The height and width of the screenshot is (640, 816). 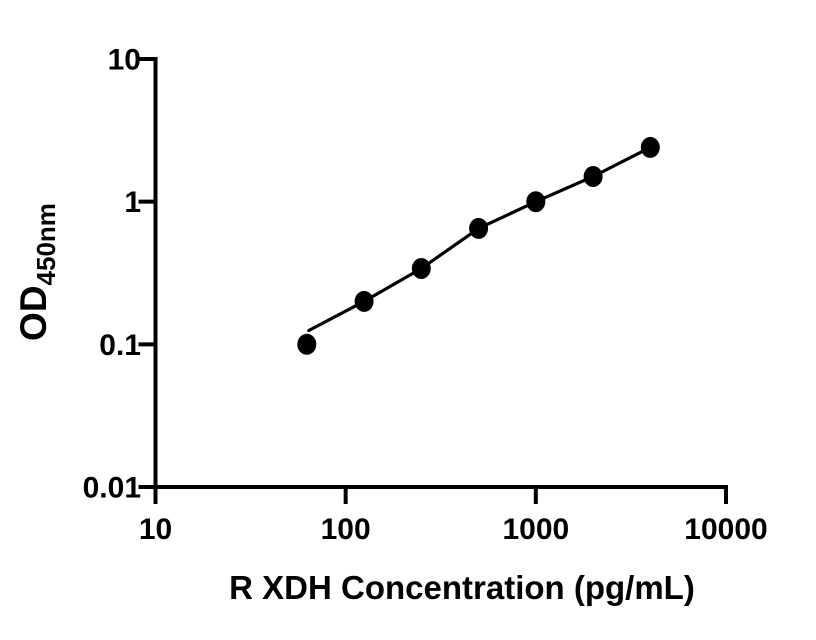 What do you see at coordinates (132, 202) in the screenshot?
I see `y-tick-label: 1` at bounding box center [132, 202].